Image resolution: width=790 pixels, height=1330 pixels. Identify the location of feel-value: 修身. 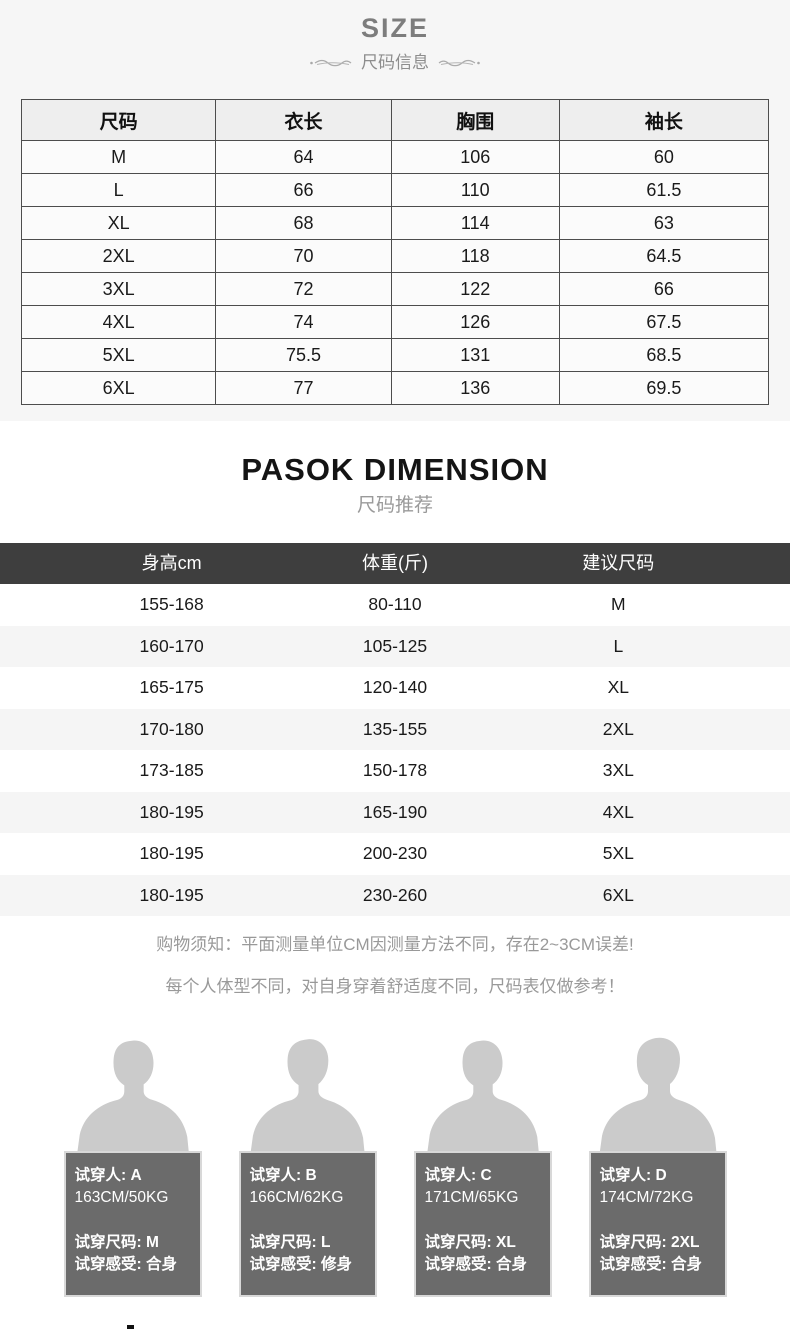
(336, 1264).